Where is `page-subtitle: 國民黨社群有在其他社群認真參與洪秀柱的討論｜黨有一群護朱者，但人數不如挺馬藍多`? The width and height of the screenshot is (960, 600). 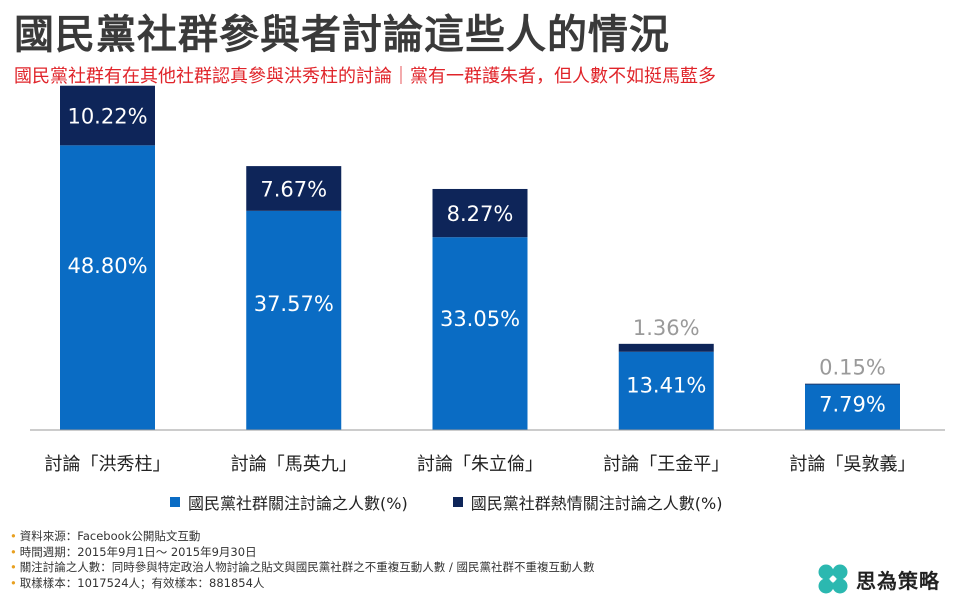 page-subtitle: 國民黨社群有在其他社群認真參與洪秀柱的討論｜黨有一群護朱者，但人數不如挺馬藍多 is located at coordinates (365, 76).